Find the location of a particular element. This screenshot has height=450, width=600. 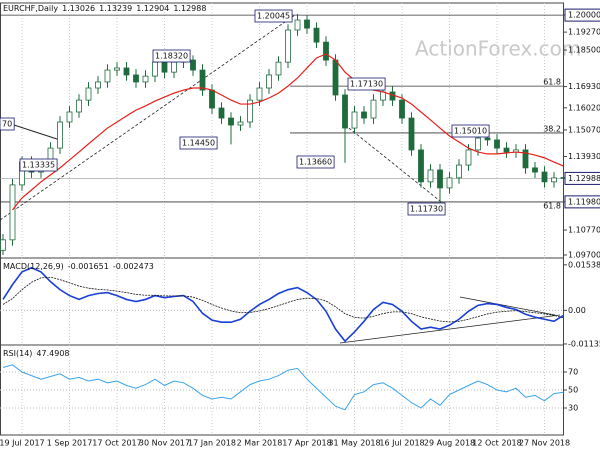

header-part: EURCHF,Daily is located at coordinates (30, 8).